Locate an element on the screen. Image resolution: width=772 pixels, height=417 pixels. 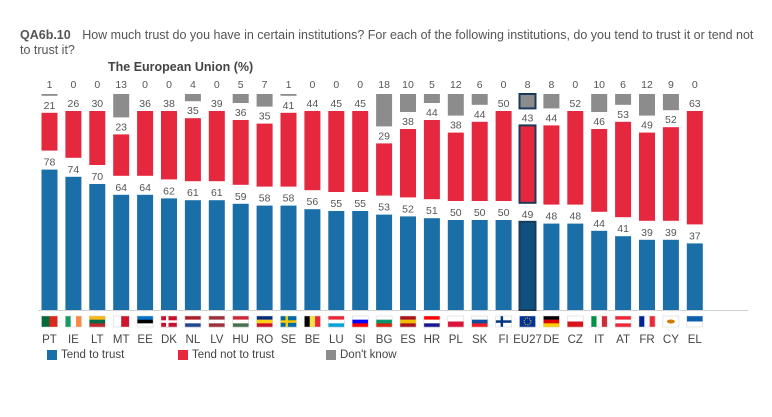
chart-subtitle: The European Union (%) is located at coordinates (181, 67).